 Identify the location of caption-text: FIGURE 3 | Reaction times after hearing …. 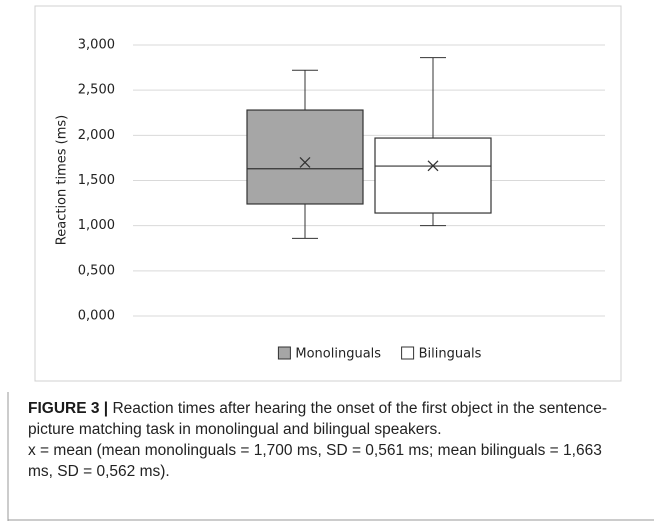
(328, 419).